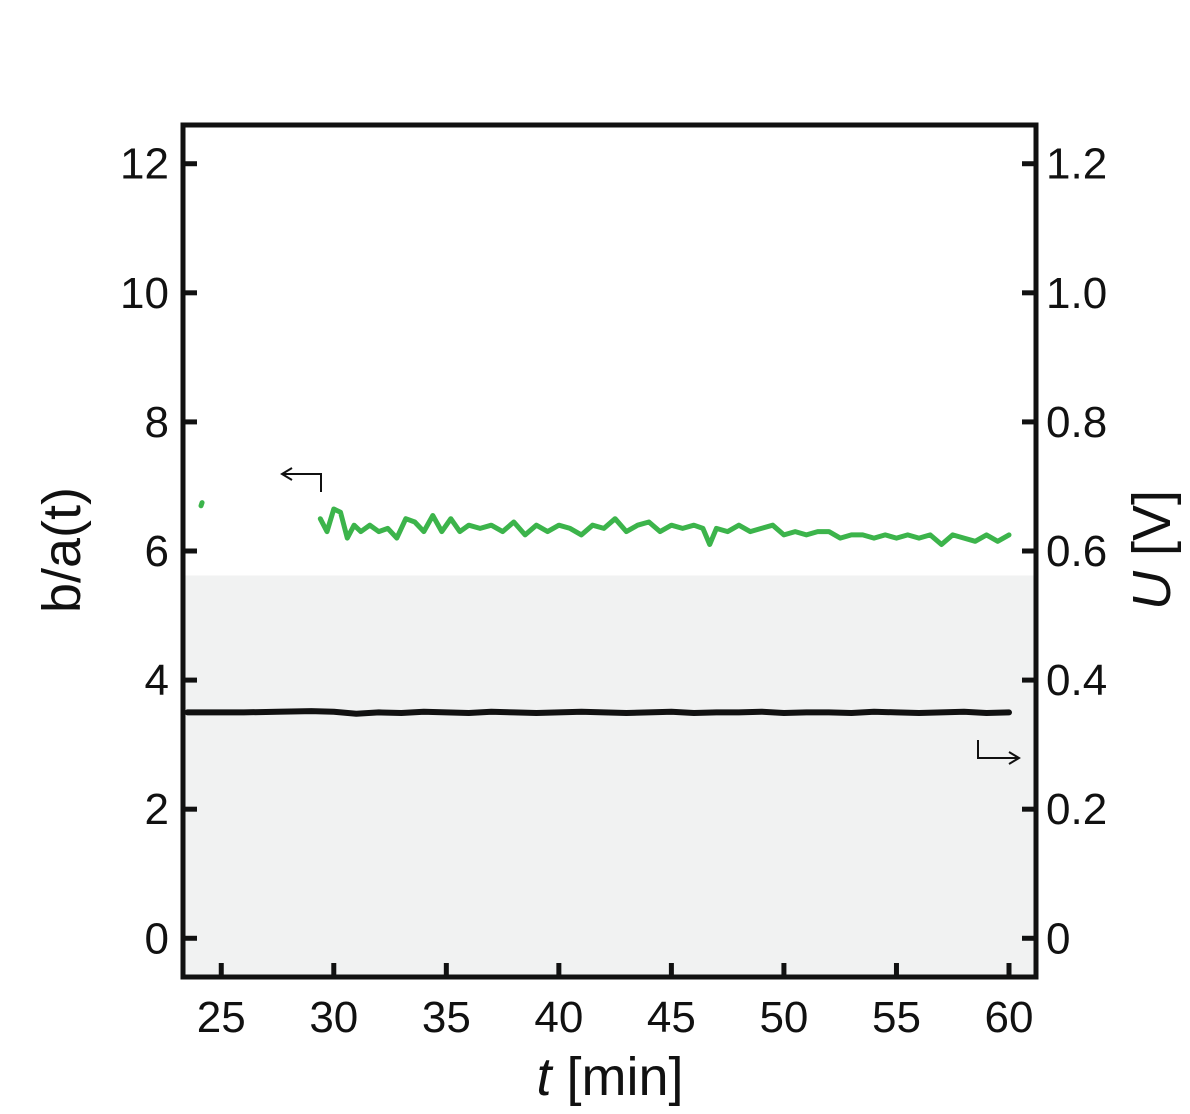  What do you see at coordinates (1152, 590) in the screenshot?
I see `y-right-axis-title-var: U` at bounding box center [1152, 590].